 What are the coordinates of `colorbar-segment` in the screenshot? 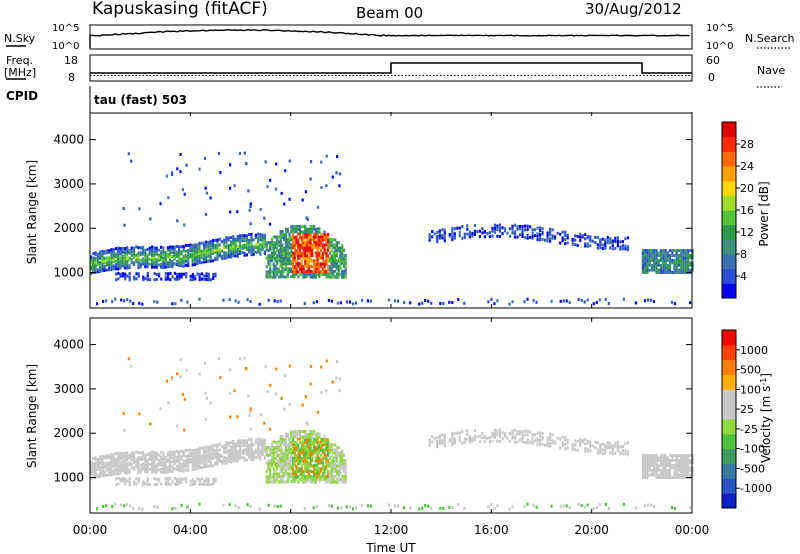 It's located at (729, 247).